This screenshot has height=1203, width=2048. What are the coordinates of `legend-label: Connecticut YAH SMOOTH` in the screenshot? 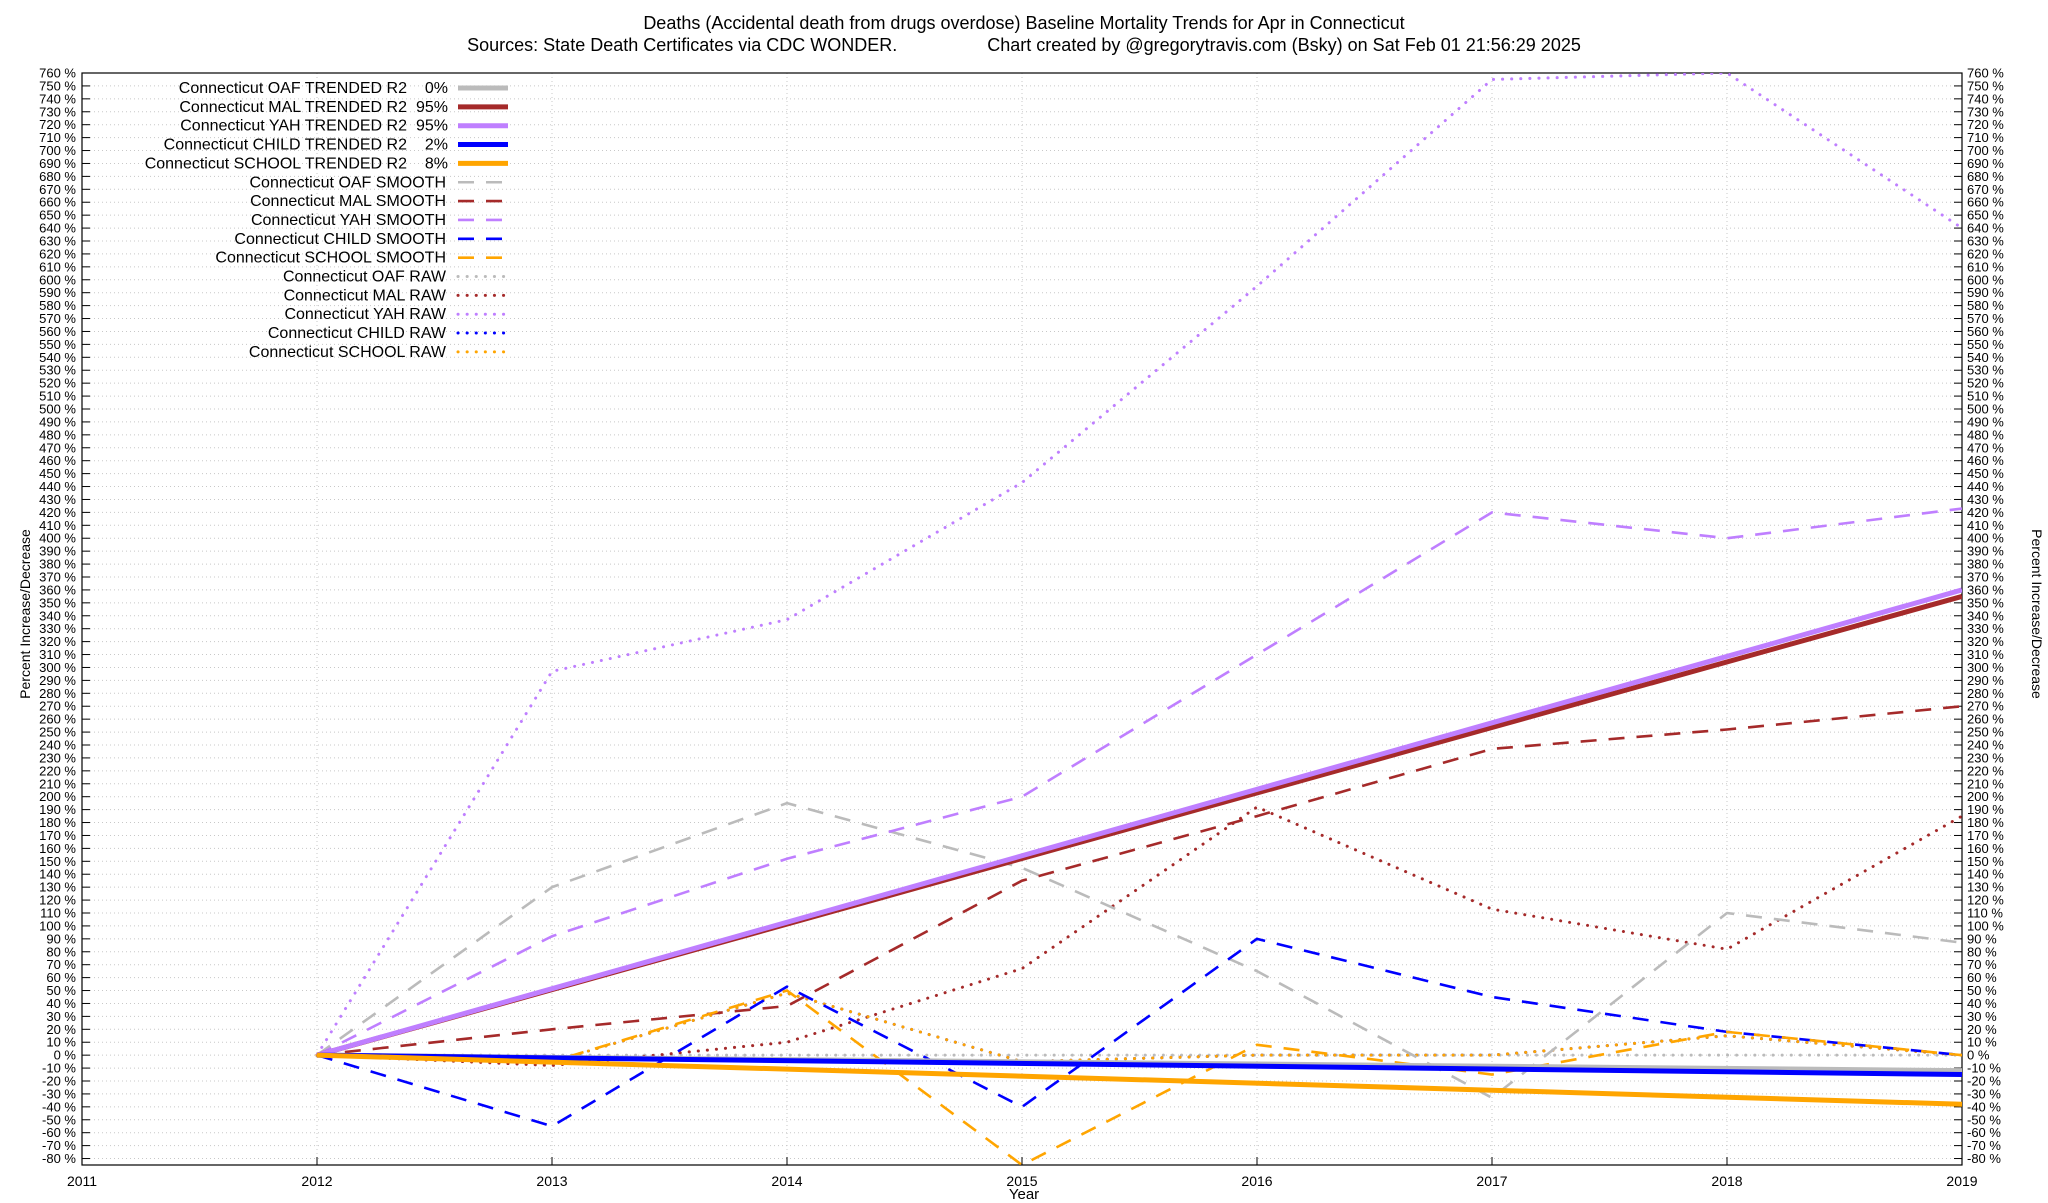 It's located at (348, 220).